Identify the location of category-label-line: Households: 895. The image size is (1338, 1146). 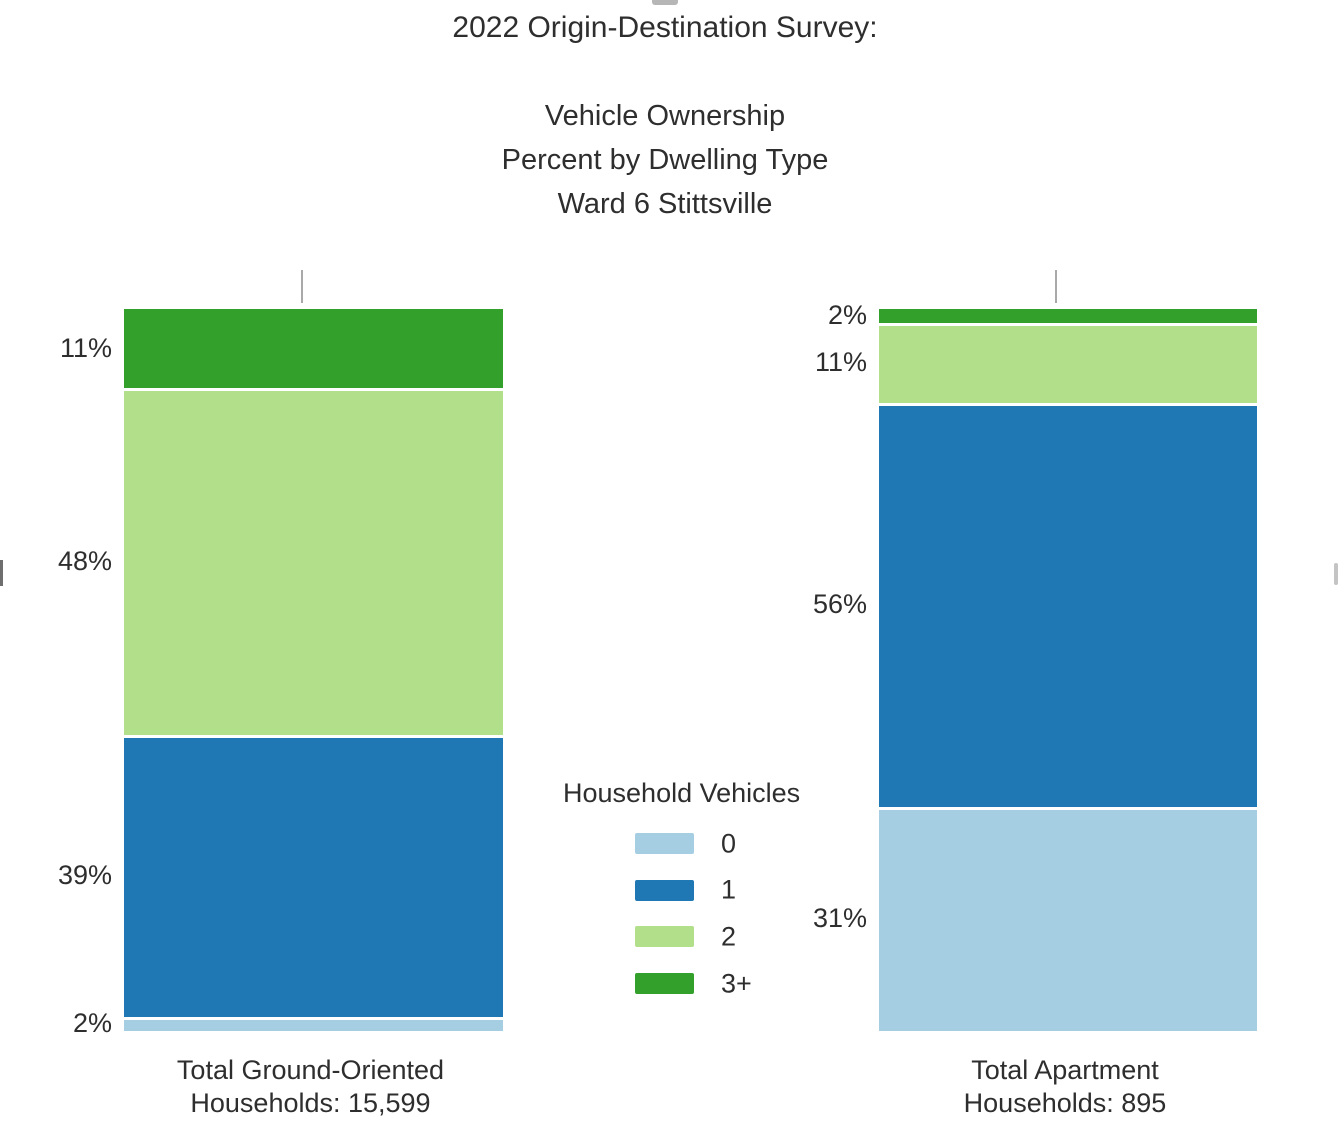
(1065, 1103).